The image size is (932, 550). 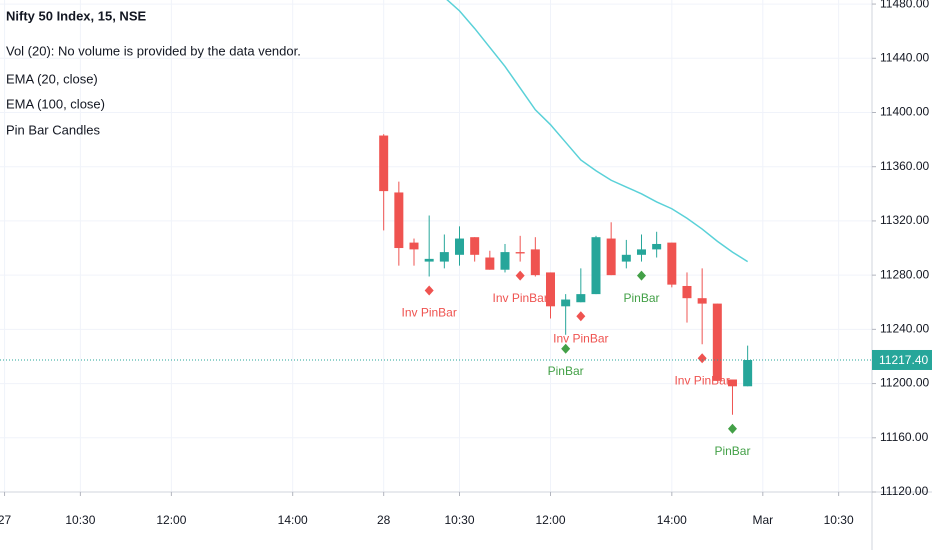 What do you see at coordinates (904, 57) in the screenshot?
I see `y-tick-label: 11440.00` at bounding box center [904, 57].